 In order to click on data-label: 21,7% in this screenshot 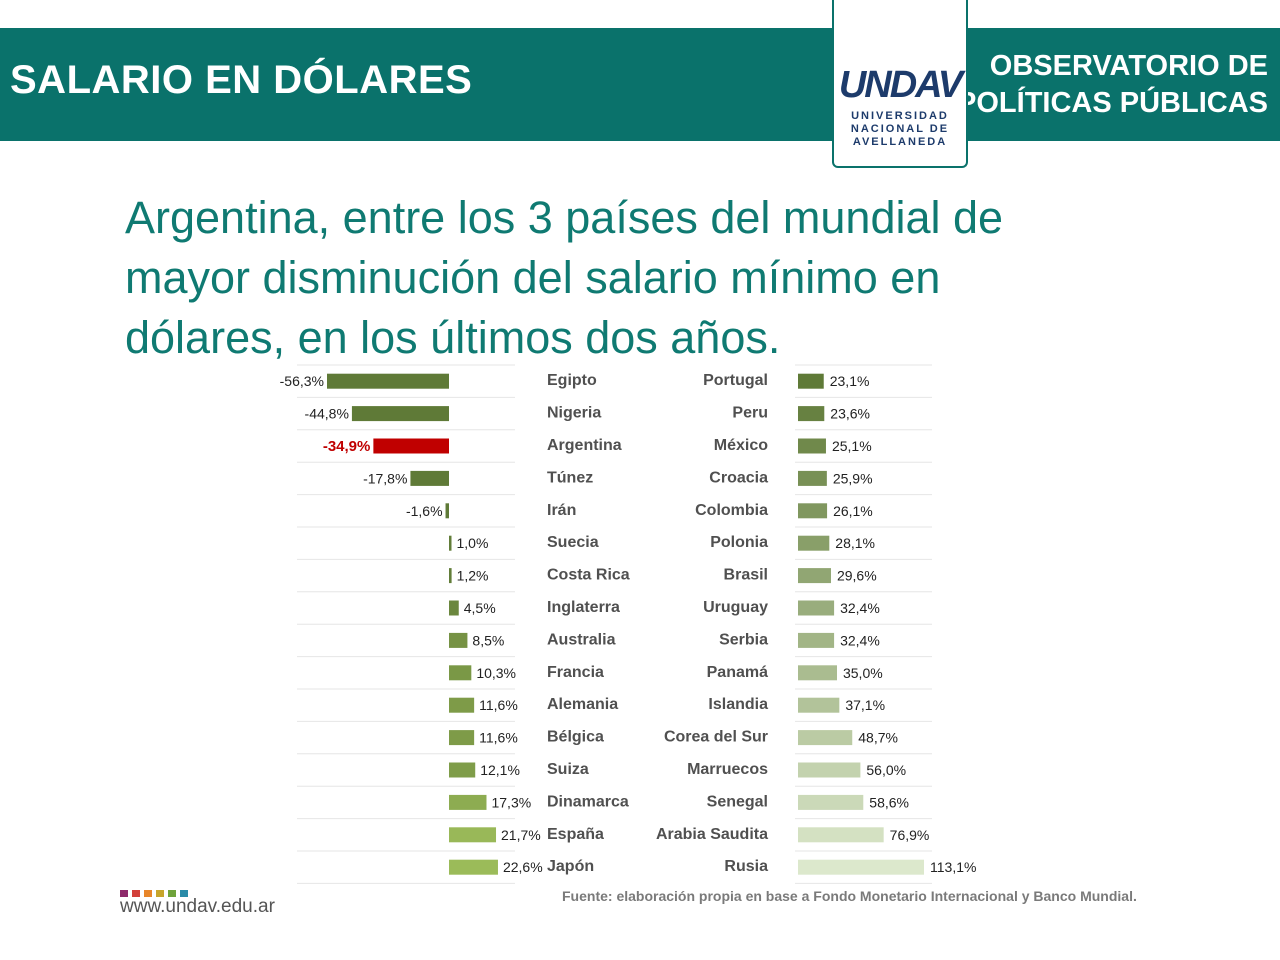, I will do `click(521, 835)`.